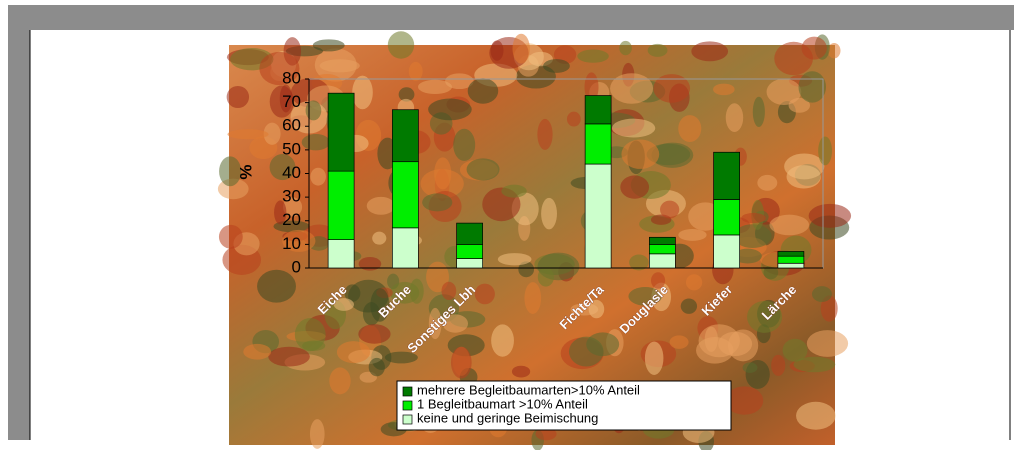 The height and width of the screenshot is (455, 1021). What do you see at coordinates (296, 266) in the screenshot?
I see `y-tick-label: 0` at bounding box center [296, 266].